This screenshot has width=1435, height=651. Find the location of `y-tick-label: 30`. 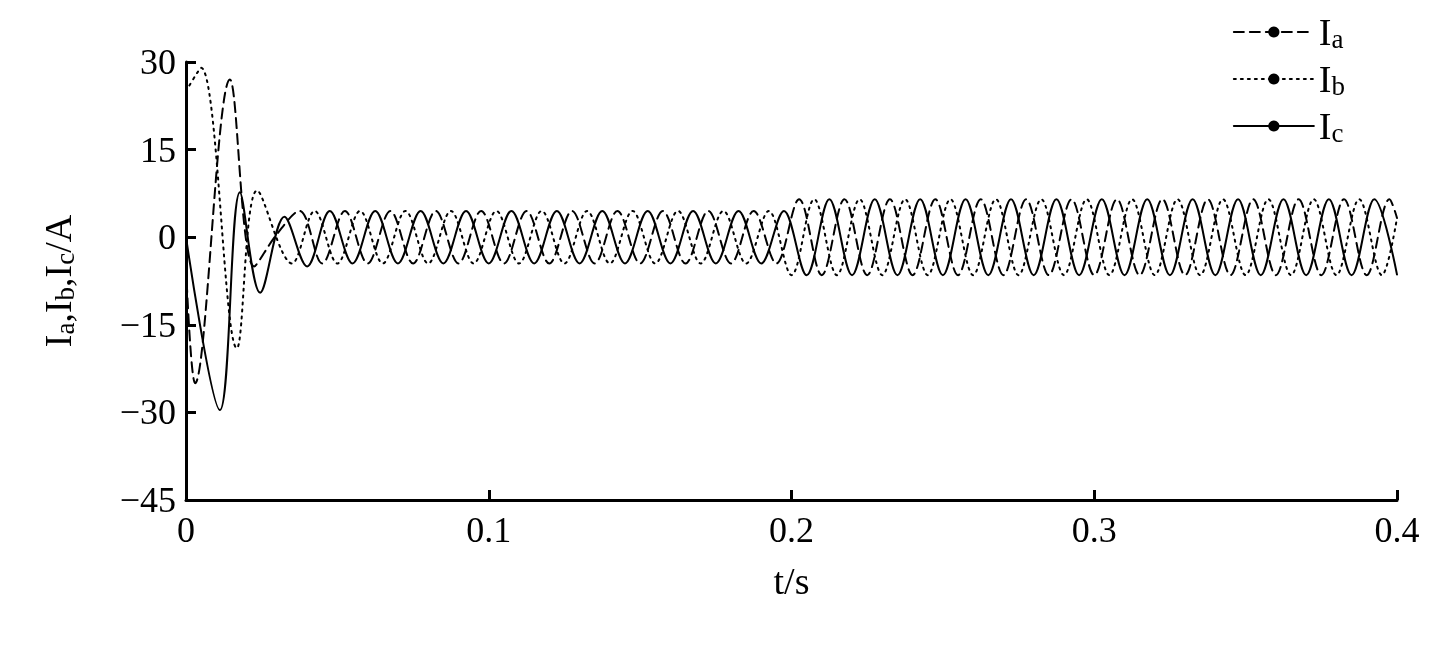

y-tick-label: 30 is located at coordinates (158, 62).